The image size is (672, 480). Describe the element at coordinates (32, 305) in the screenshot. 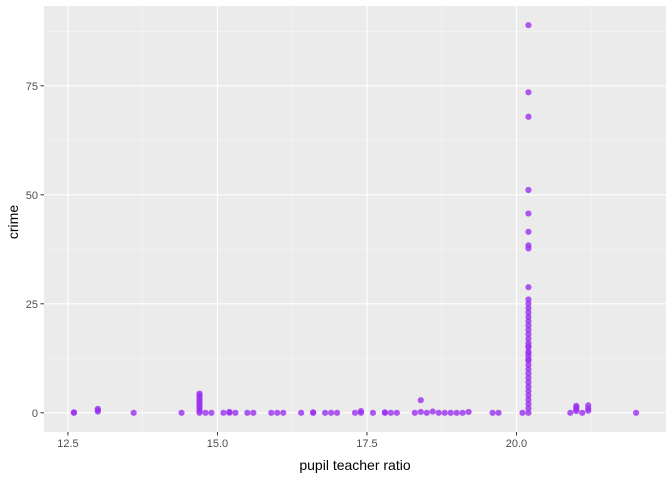

I see `y-tick-label: 25` at that location.